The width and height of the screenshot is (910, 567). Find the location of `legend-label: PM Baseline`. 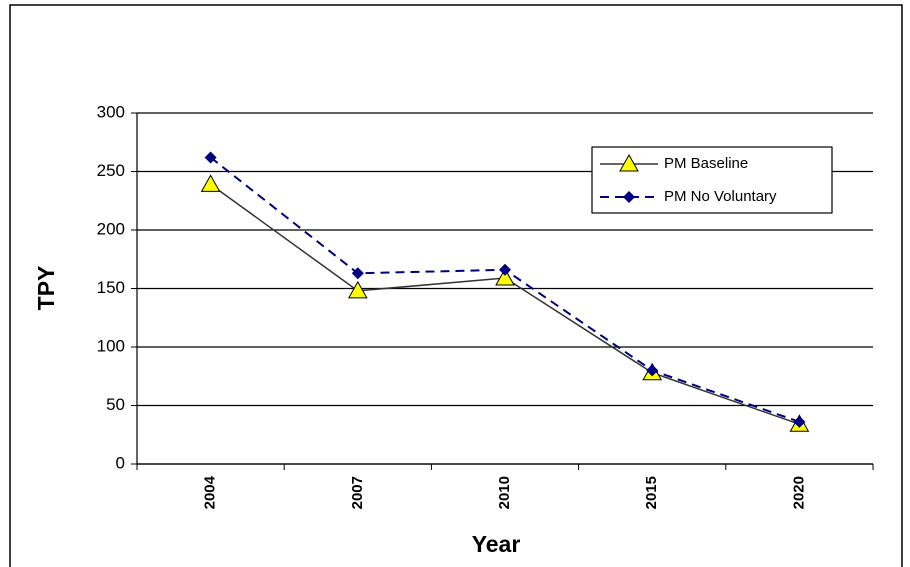

legend-label: PM Baseline is located at coordinates (706, 163).